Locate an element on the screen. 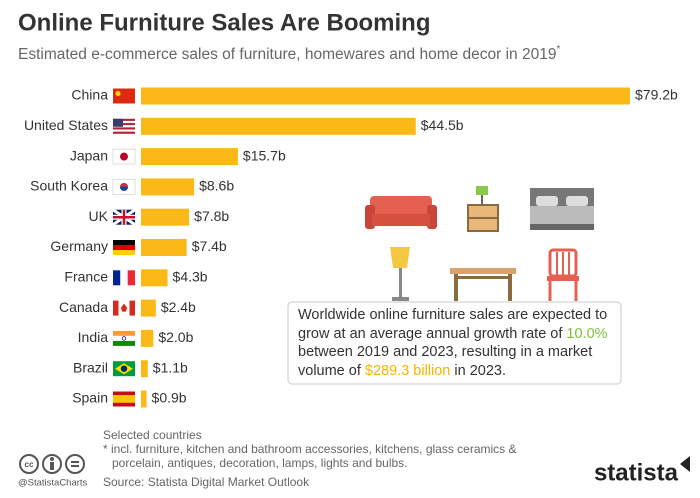 The height and width of the screenshot is (498, 700). value-label: $0.9b is located at coordinates (169, 398).